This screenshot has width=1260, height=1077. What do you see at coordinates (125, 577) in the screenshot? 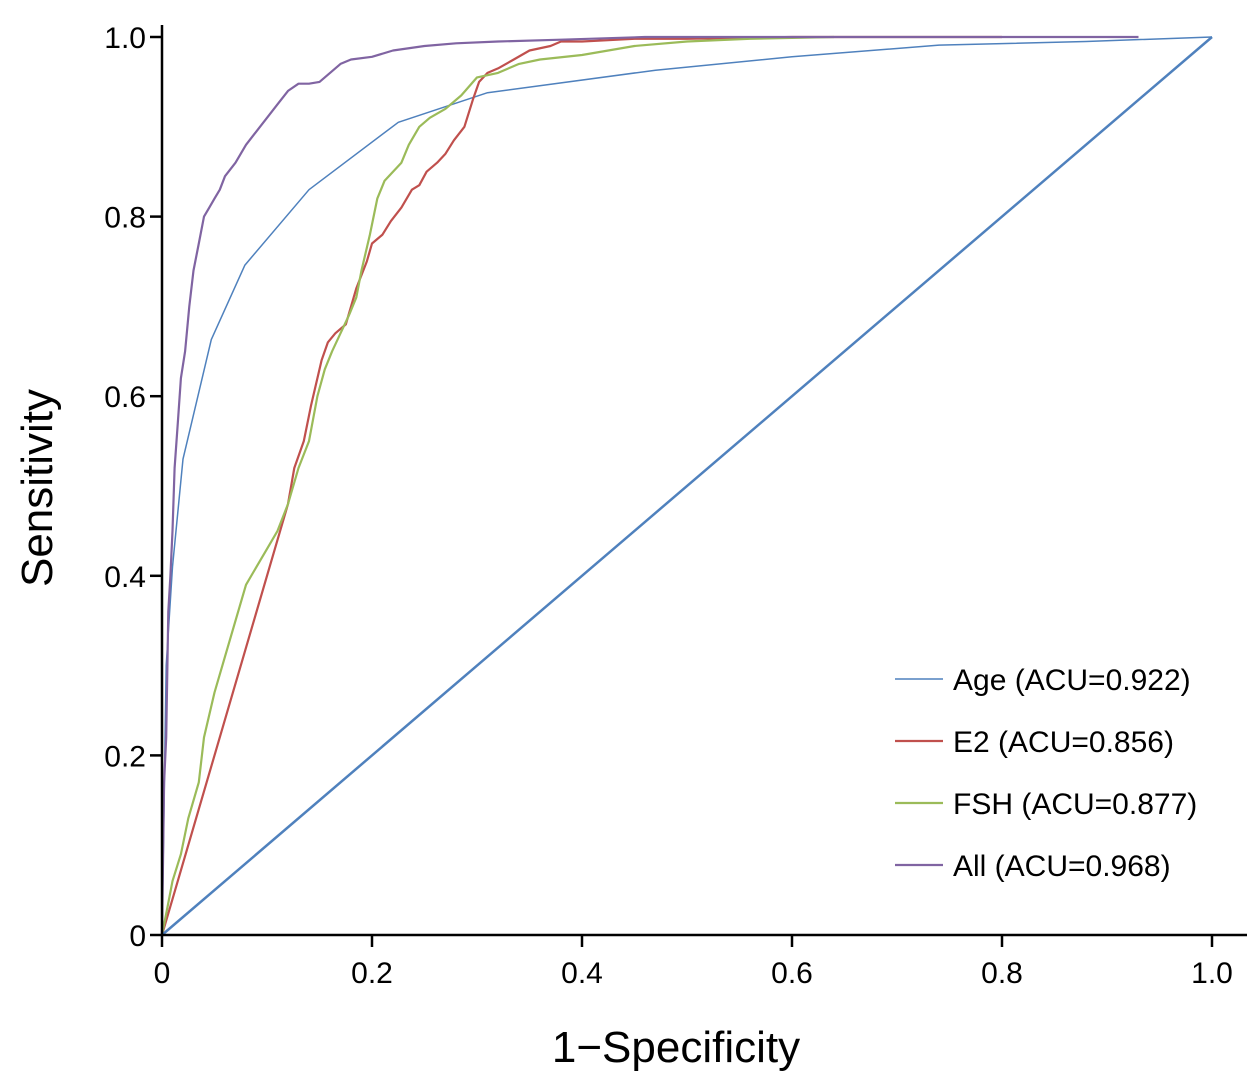
I see `y-tick-label: 0.4` at bounding box center [125, 577].